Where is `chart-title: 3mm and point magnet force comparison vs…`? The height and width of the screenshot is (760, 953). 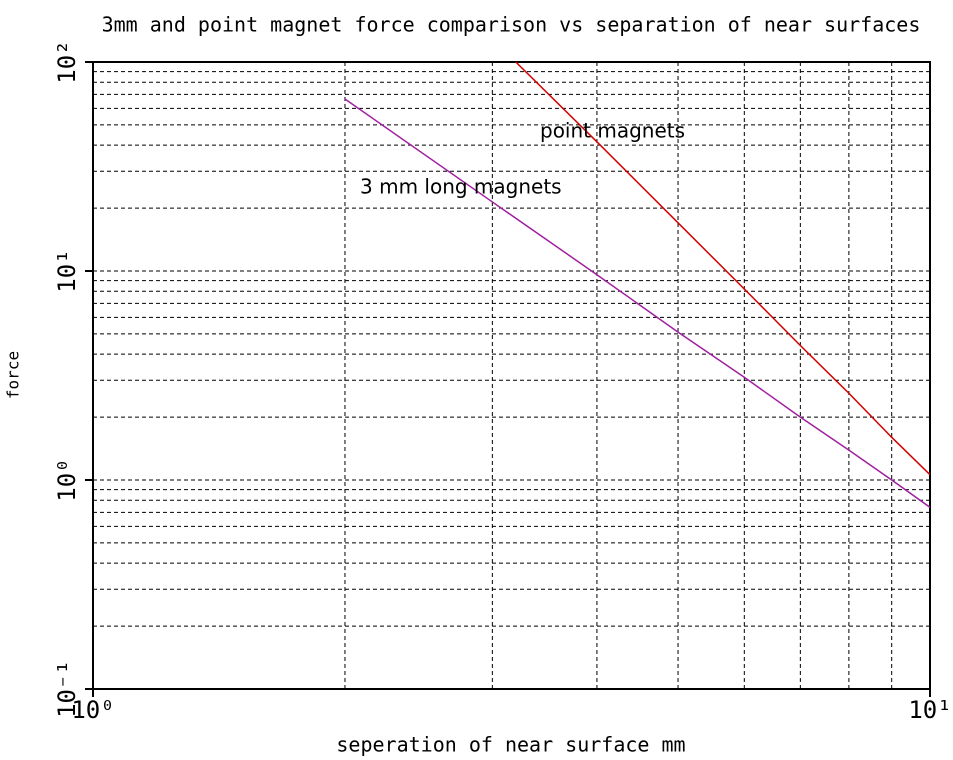 chart-title: 3mm and point magnet force comparison vs… is located at coordinates (511, 25).